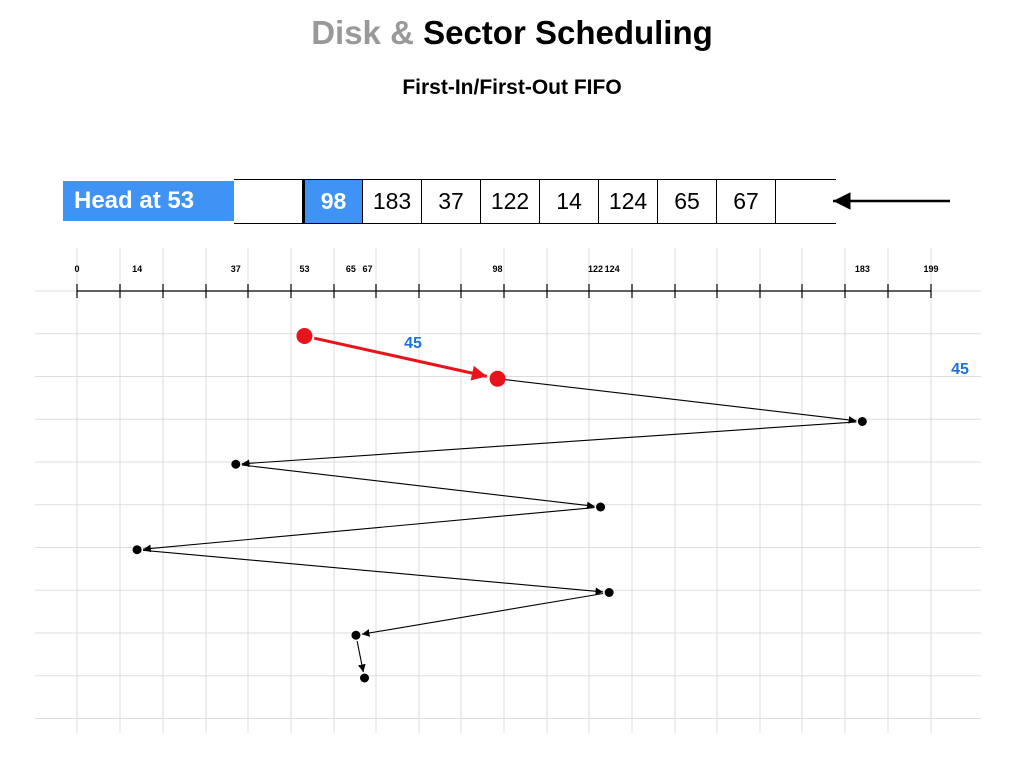 This screenshot has width=1024, height=768. What do you see at coordinates (504, 291) in the screenshot?
I see `cylinder-axis` at bounding box center [504, 291].